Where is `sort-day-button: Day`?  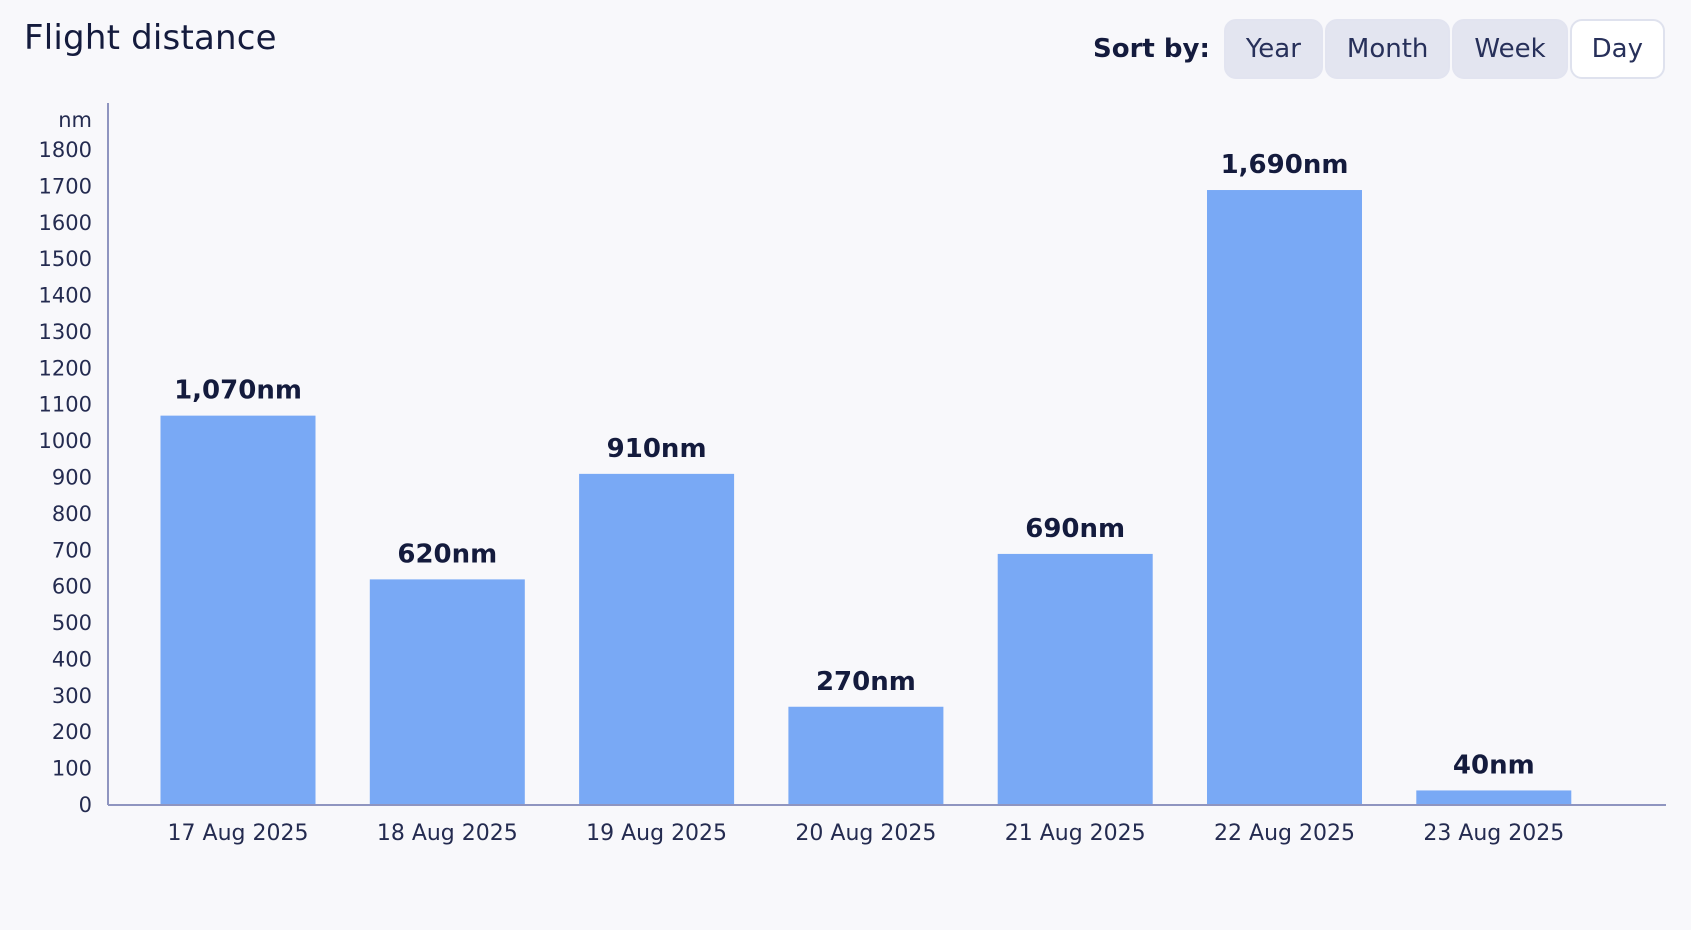 sort-day-button: Day is located at coordinates (1617, 49).